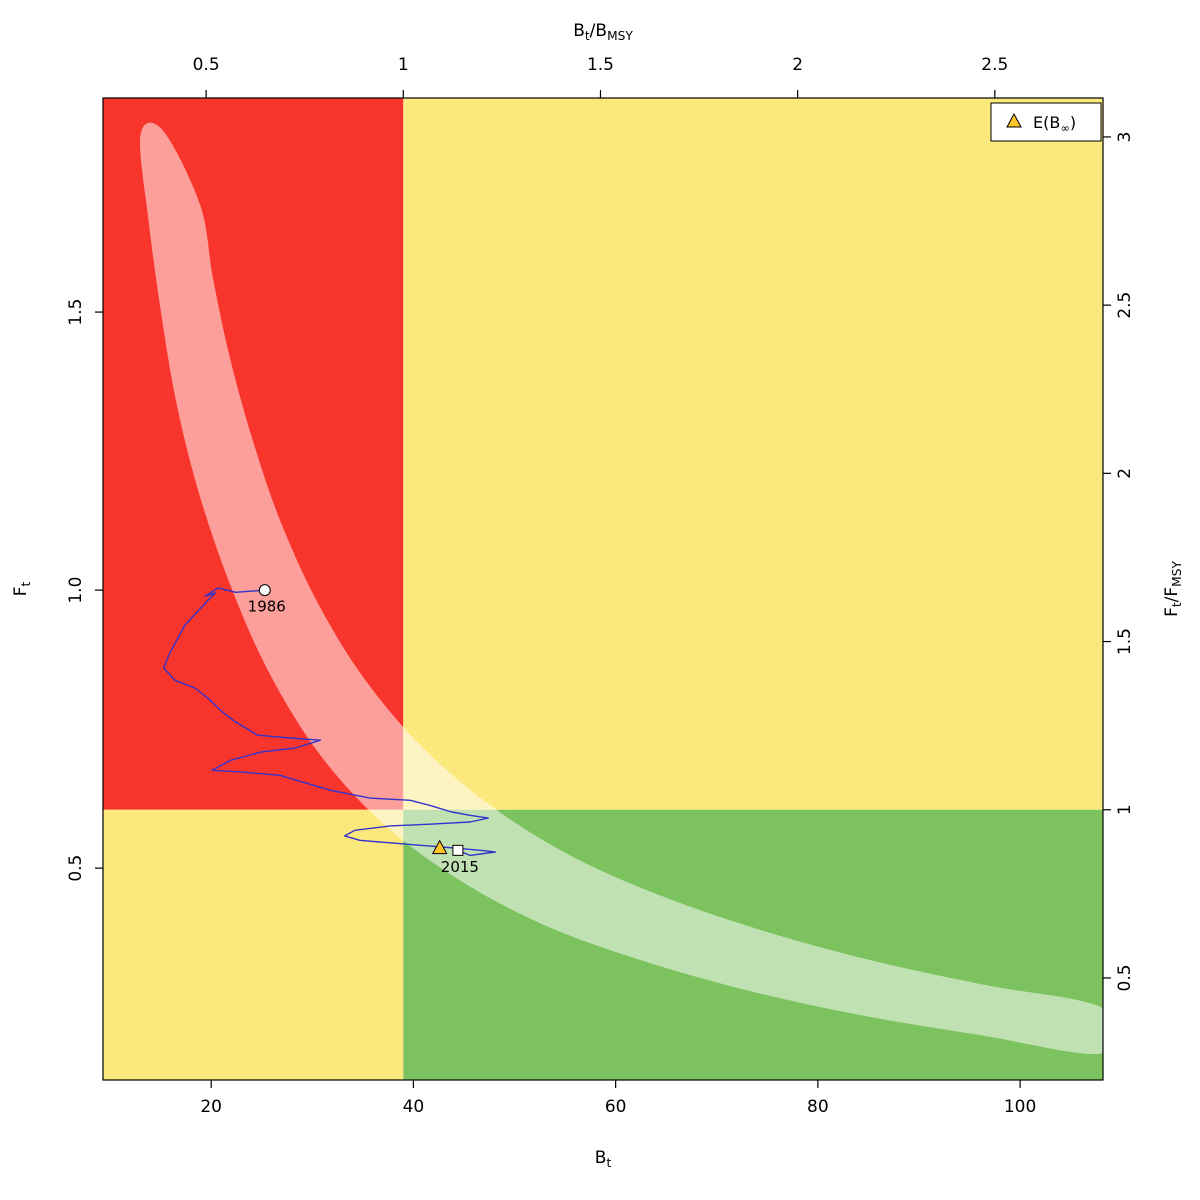 Image resolution: width=1200 pixels, height=1200 pixels. Describe the element at coordinates (211, 1107) in the screenshot. I see `tick-label: 20` at that location.